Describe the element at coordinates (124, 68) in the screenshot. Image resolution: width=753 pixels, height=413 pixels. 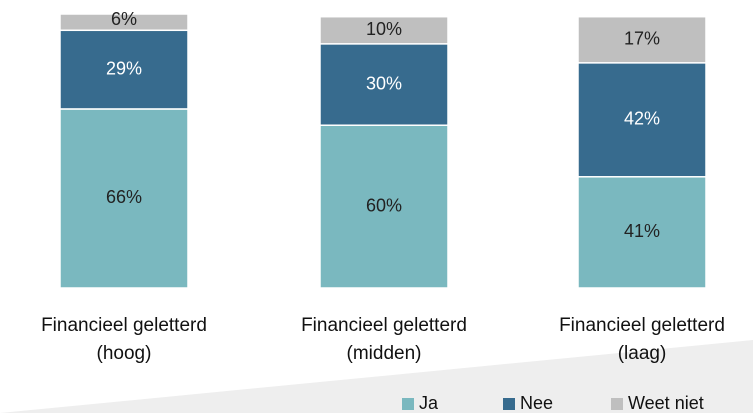
I see `value-label: 29%` at that location.